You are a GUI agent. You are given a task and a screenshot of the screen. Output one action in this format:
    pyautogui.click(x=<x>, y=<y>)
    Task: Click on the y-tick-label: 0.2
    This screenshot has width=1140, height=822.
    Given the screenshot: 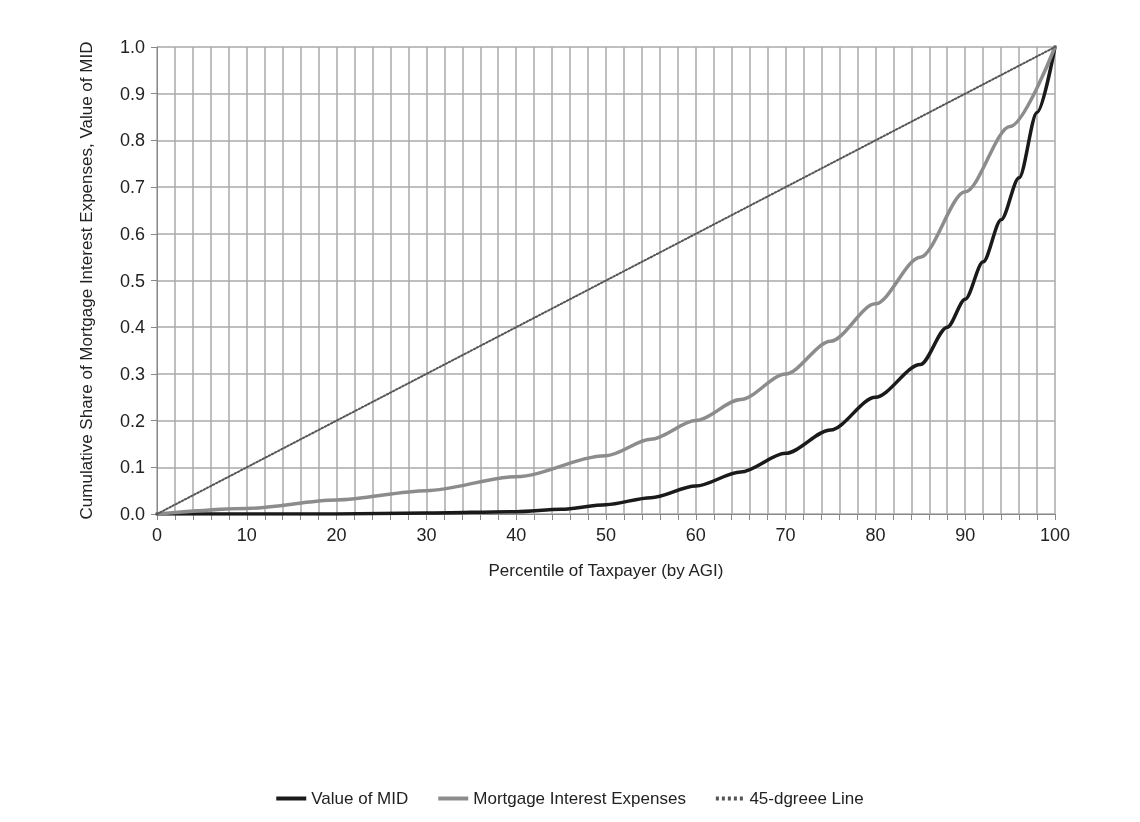 What is the action you would take?
    pyautogui.click(x=132, y=420)
    